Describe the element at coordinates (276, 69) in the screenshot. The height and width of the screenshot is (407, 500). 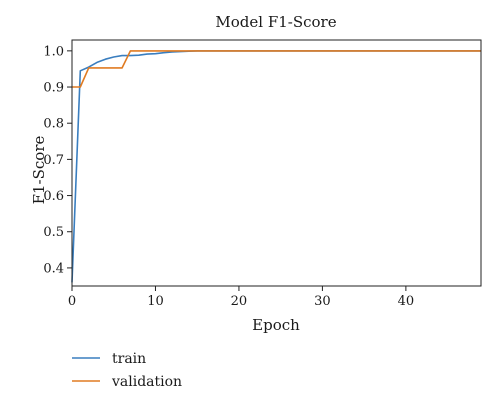
I see `series-line-validation` at that location.